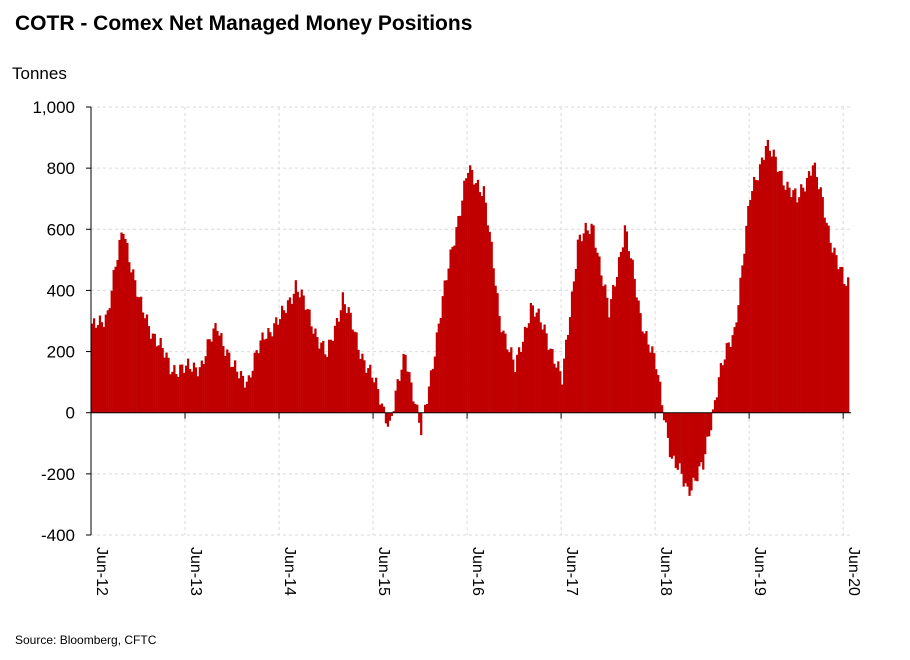  Describe the element at coordinates (70, 413) in the screenshot. I see `y-tick-label: 0` at that location.